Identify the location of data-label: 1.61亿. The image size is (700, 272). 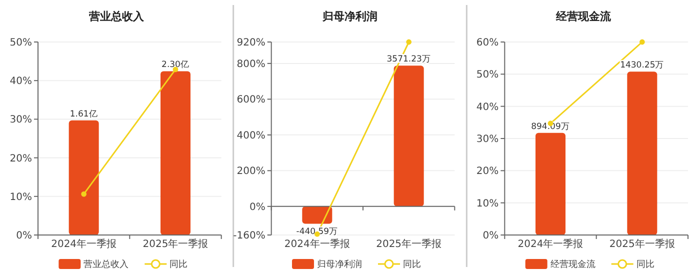
(84, 114).